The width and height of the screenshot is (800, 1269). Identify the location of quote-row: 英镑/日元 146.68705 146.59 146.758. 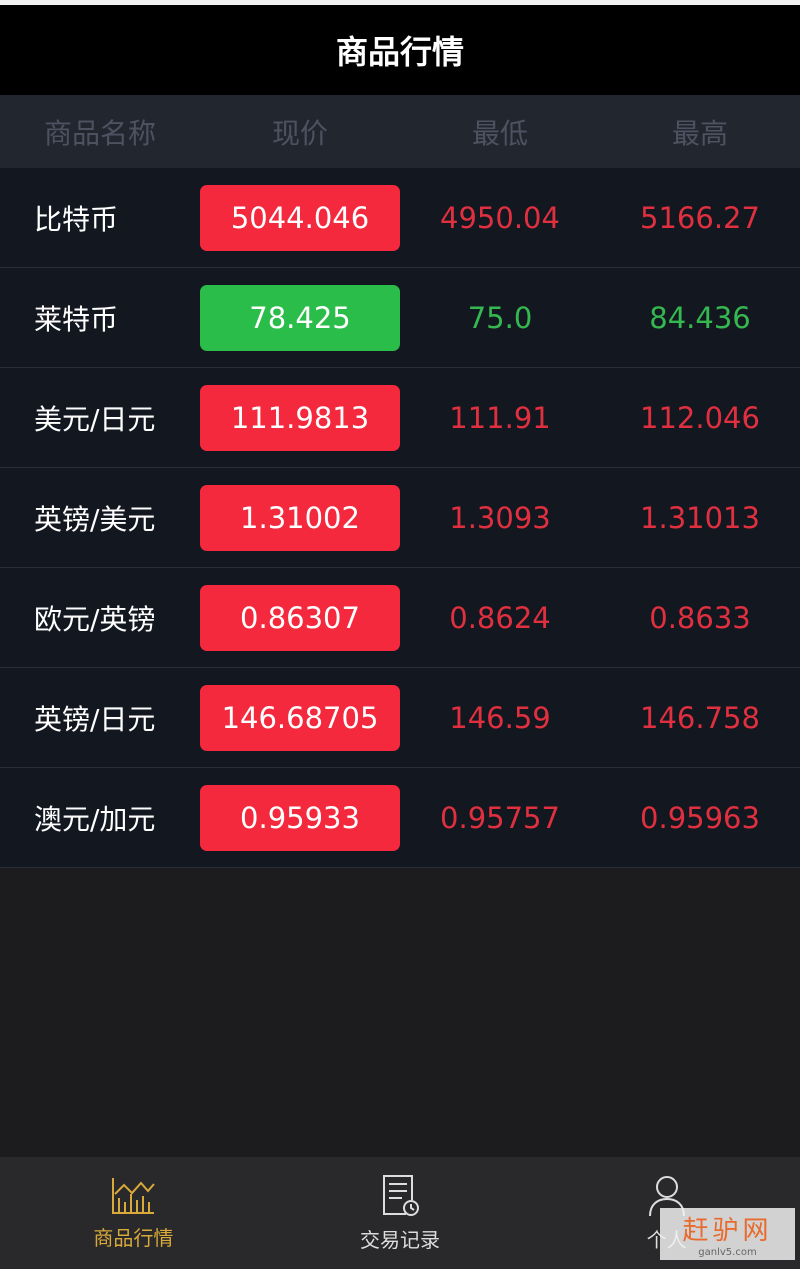
(400, 718).